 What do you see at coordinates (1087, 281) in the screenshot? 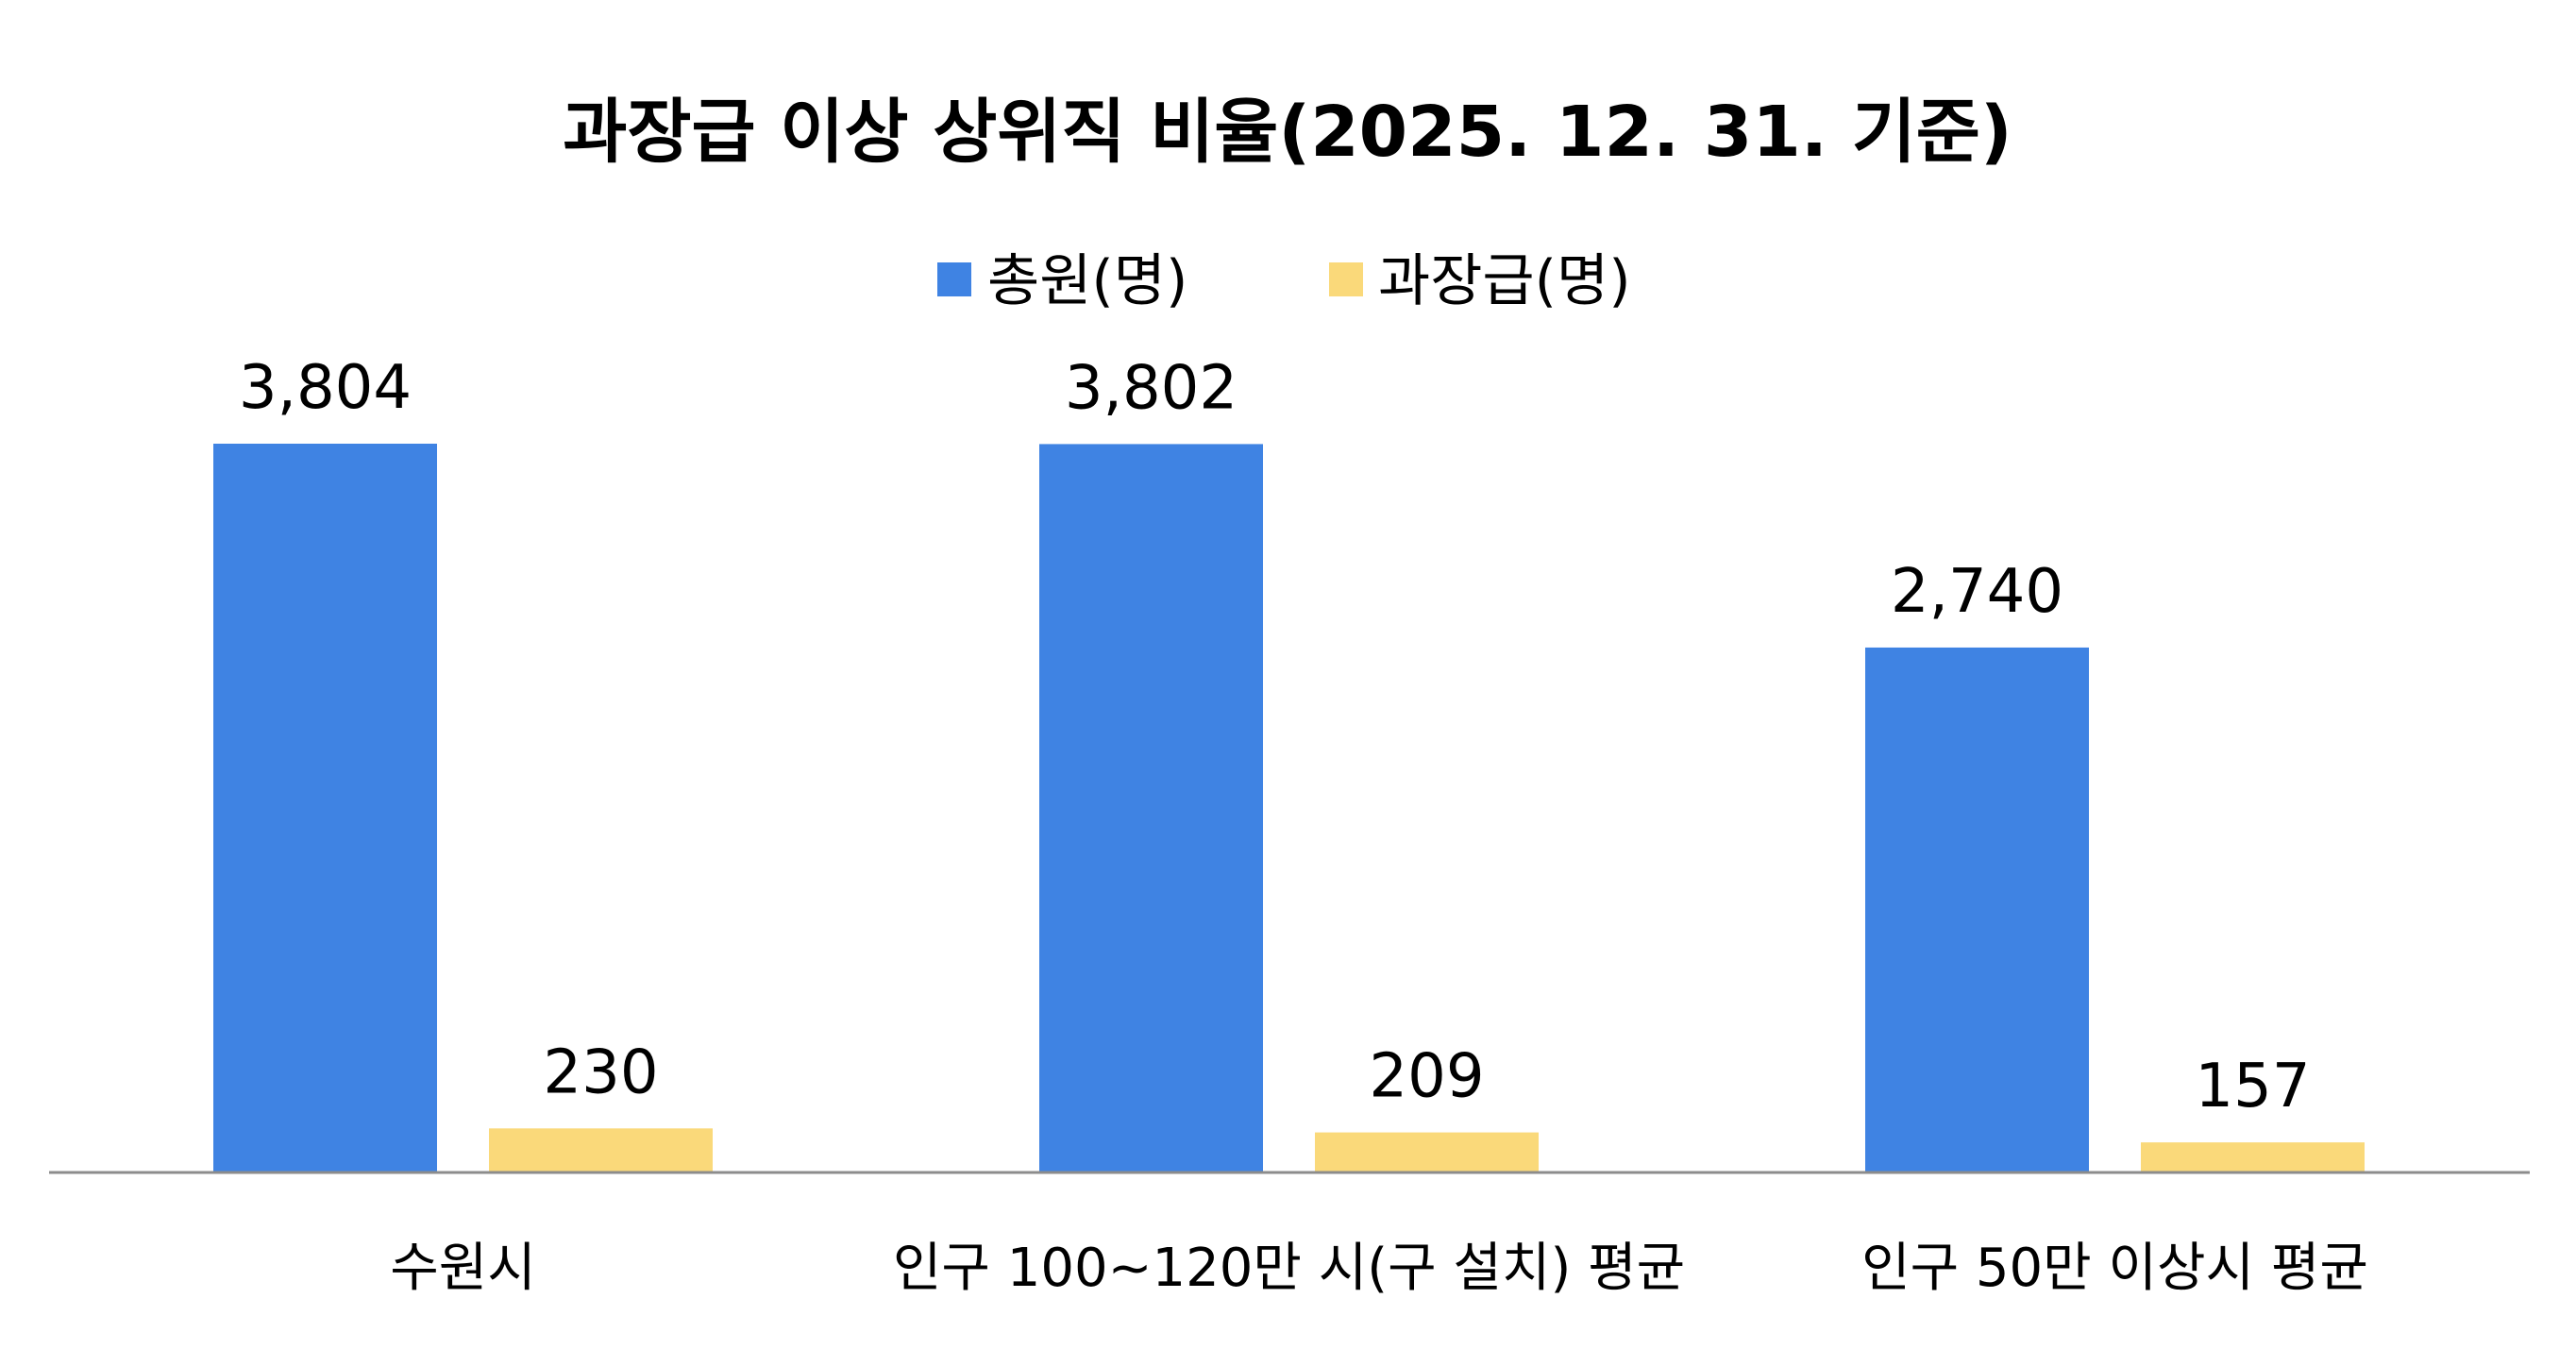
I see `legend-label-total: 총원(명)` at bounding box center [1087, 281].